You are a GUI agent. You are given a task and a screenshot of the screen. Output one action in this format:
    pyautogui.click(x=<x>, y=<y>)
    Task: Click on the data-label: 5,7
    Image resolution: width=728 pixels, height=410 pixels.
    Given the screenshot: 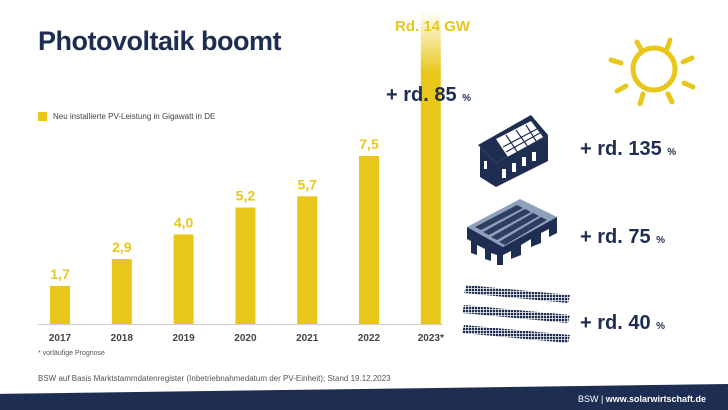 What is the action you would take?
    pyautogui.click(x=307, y=184)
    